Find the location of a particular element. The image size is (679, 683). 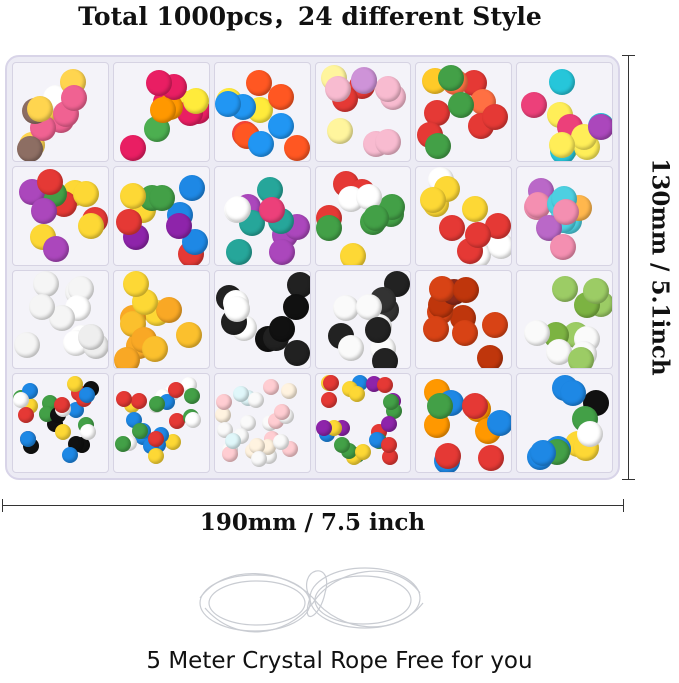

title: Total 1000pcs，24 different Style is located at coordinates (310, 16).